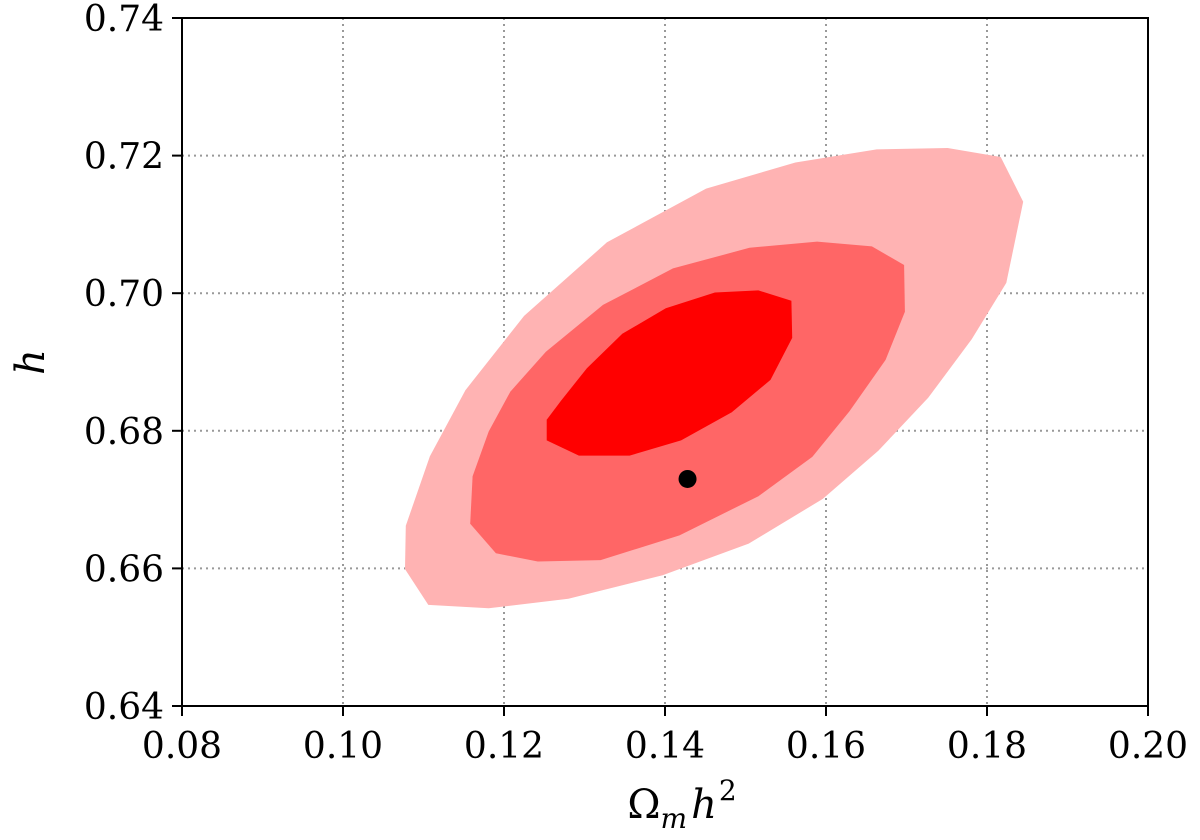 The image size is (1200, 840). Describe the element at coordinates (124, 364) in the screenshot. I see `y-tick-labels: 0.64 0.66 0.68 0.70 0.72 0.74` at that location.